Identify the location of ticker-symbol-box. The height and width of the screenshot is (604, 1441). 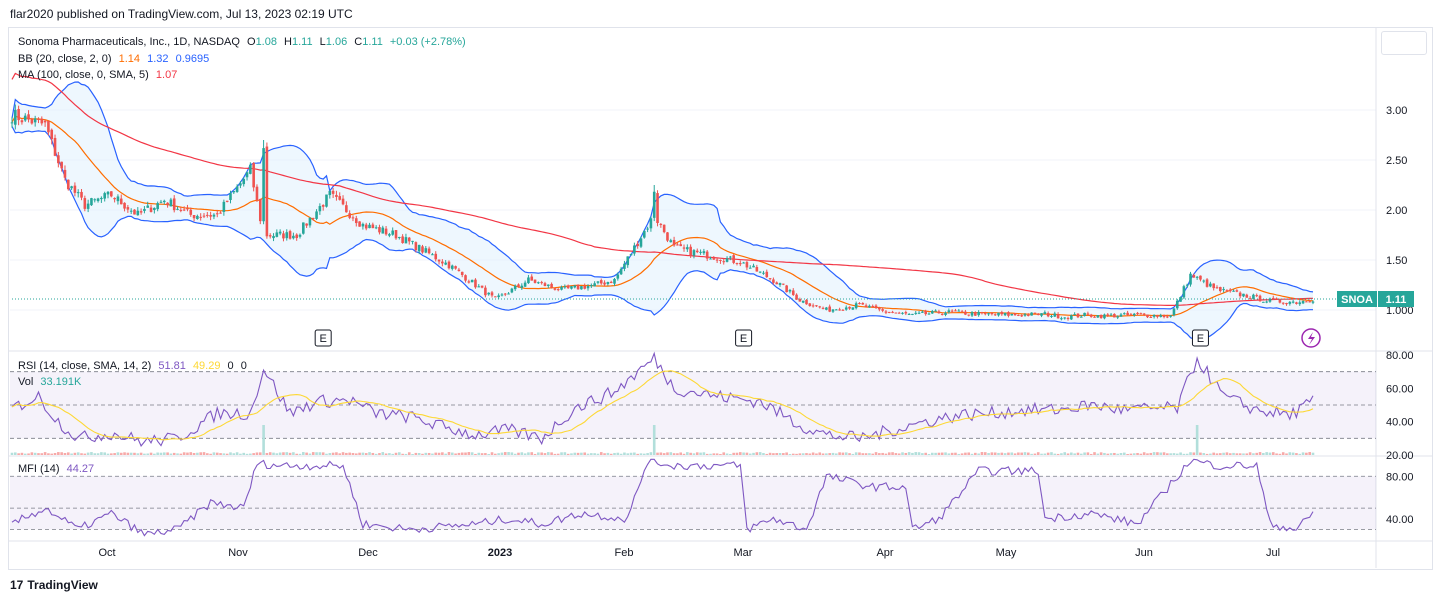
(1357, 299).